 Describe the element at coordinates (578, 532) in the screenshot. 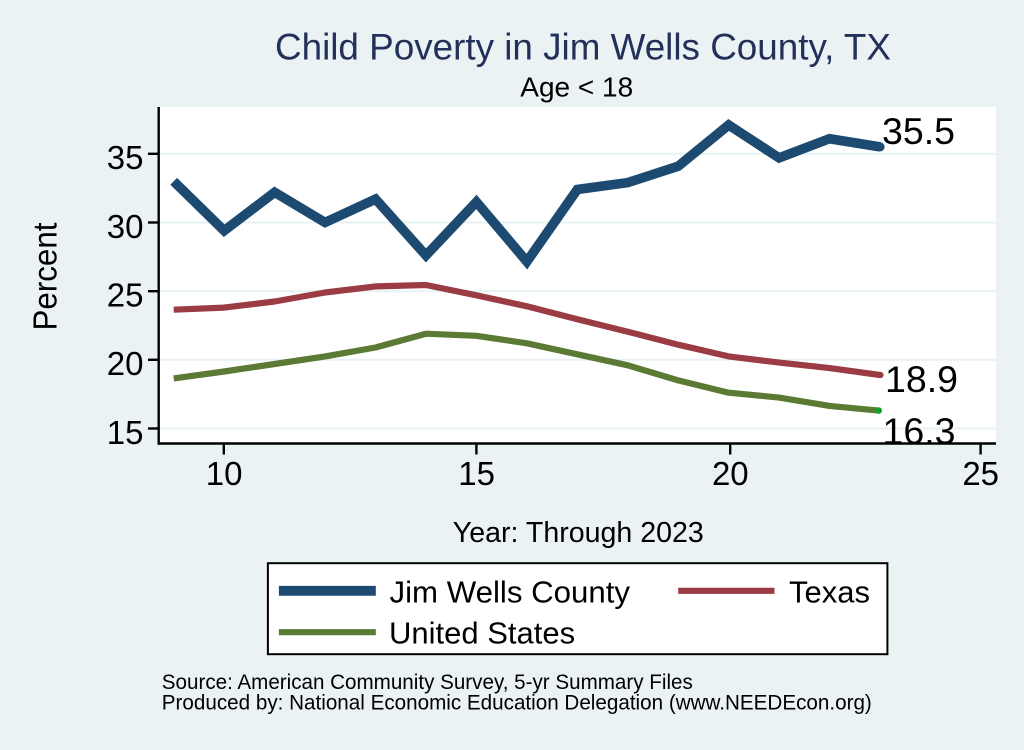

I see `svg-text: Year: Through 2023` at that location.